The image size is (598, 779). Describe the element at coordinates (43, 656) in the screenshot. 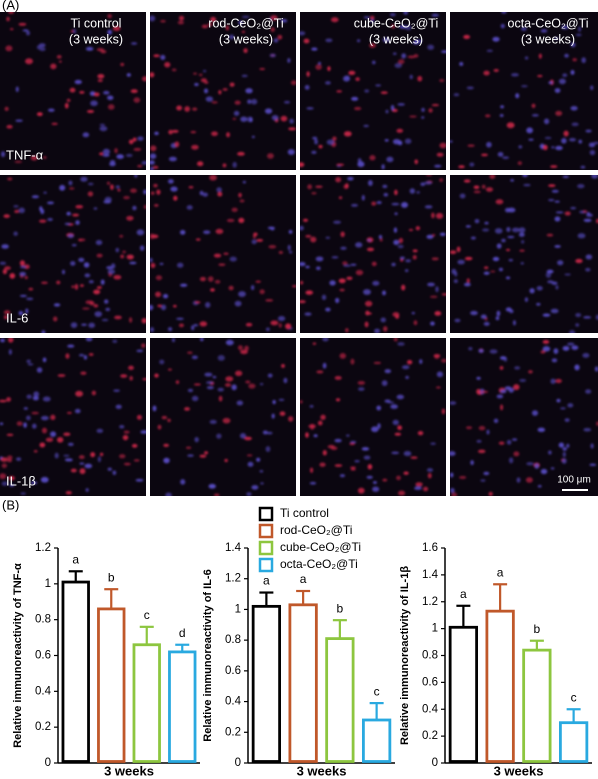

I see `y-tick-label: 0.6` at that location.